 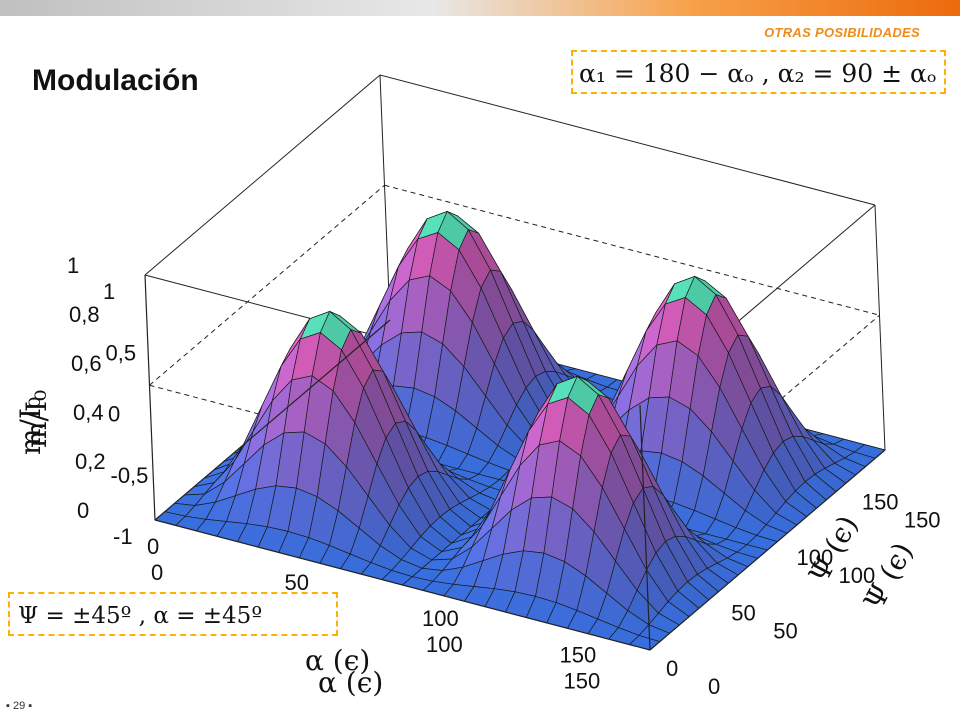 What do you see at coordinates (83, 510) in the screenshot?
I see `z-tick-label-overlay: 0` at bounding box center [83, 510].